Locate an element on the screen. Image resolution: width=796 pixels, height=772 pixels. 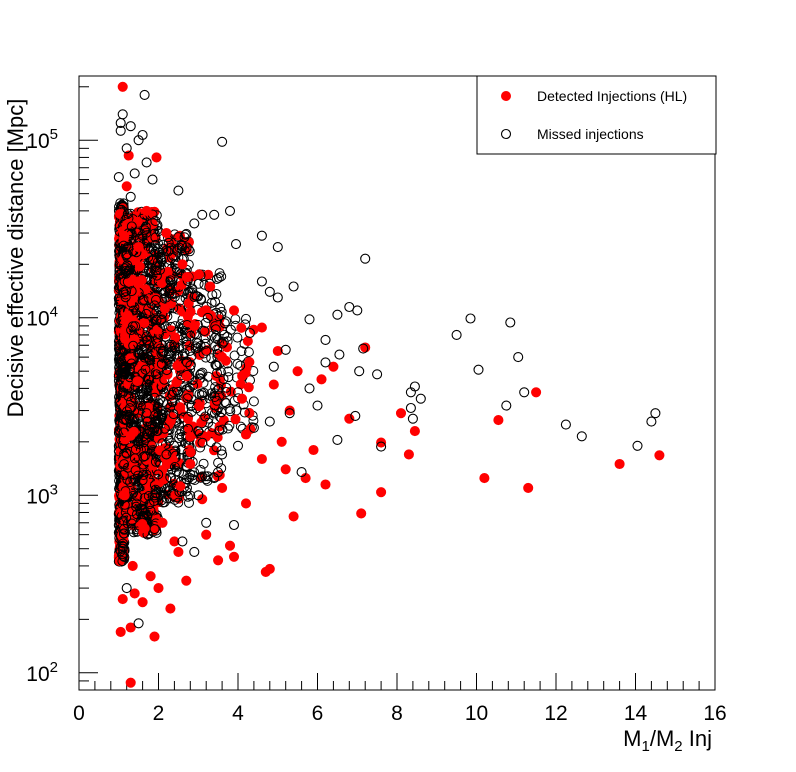
legend-label-detected: Detected Injections (HL) is located at coordinates (612, 96).